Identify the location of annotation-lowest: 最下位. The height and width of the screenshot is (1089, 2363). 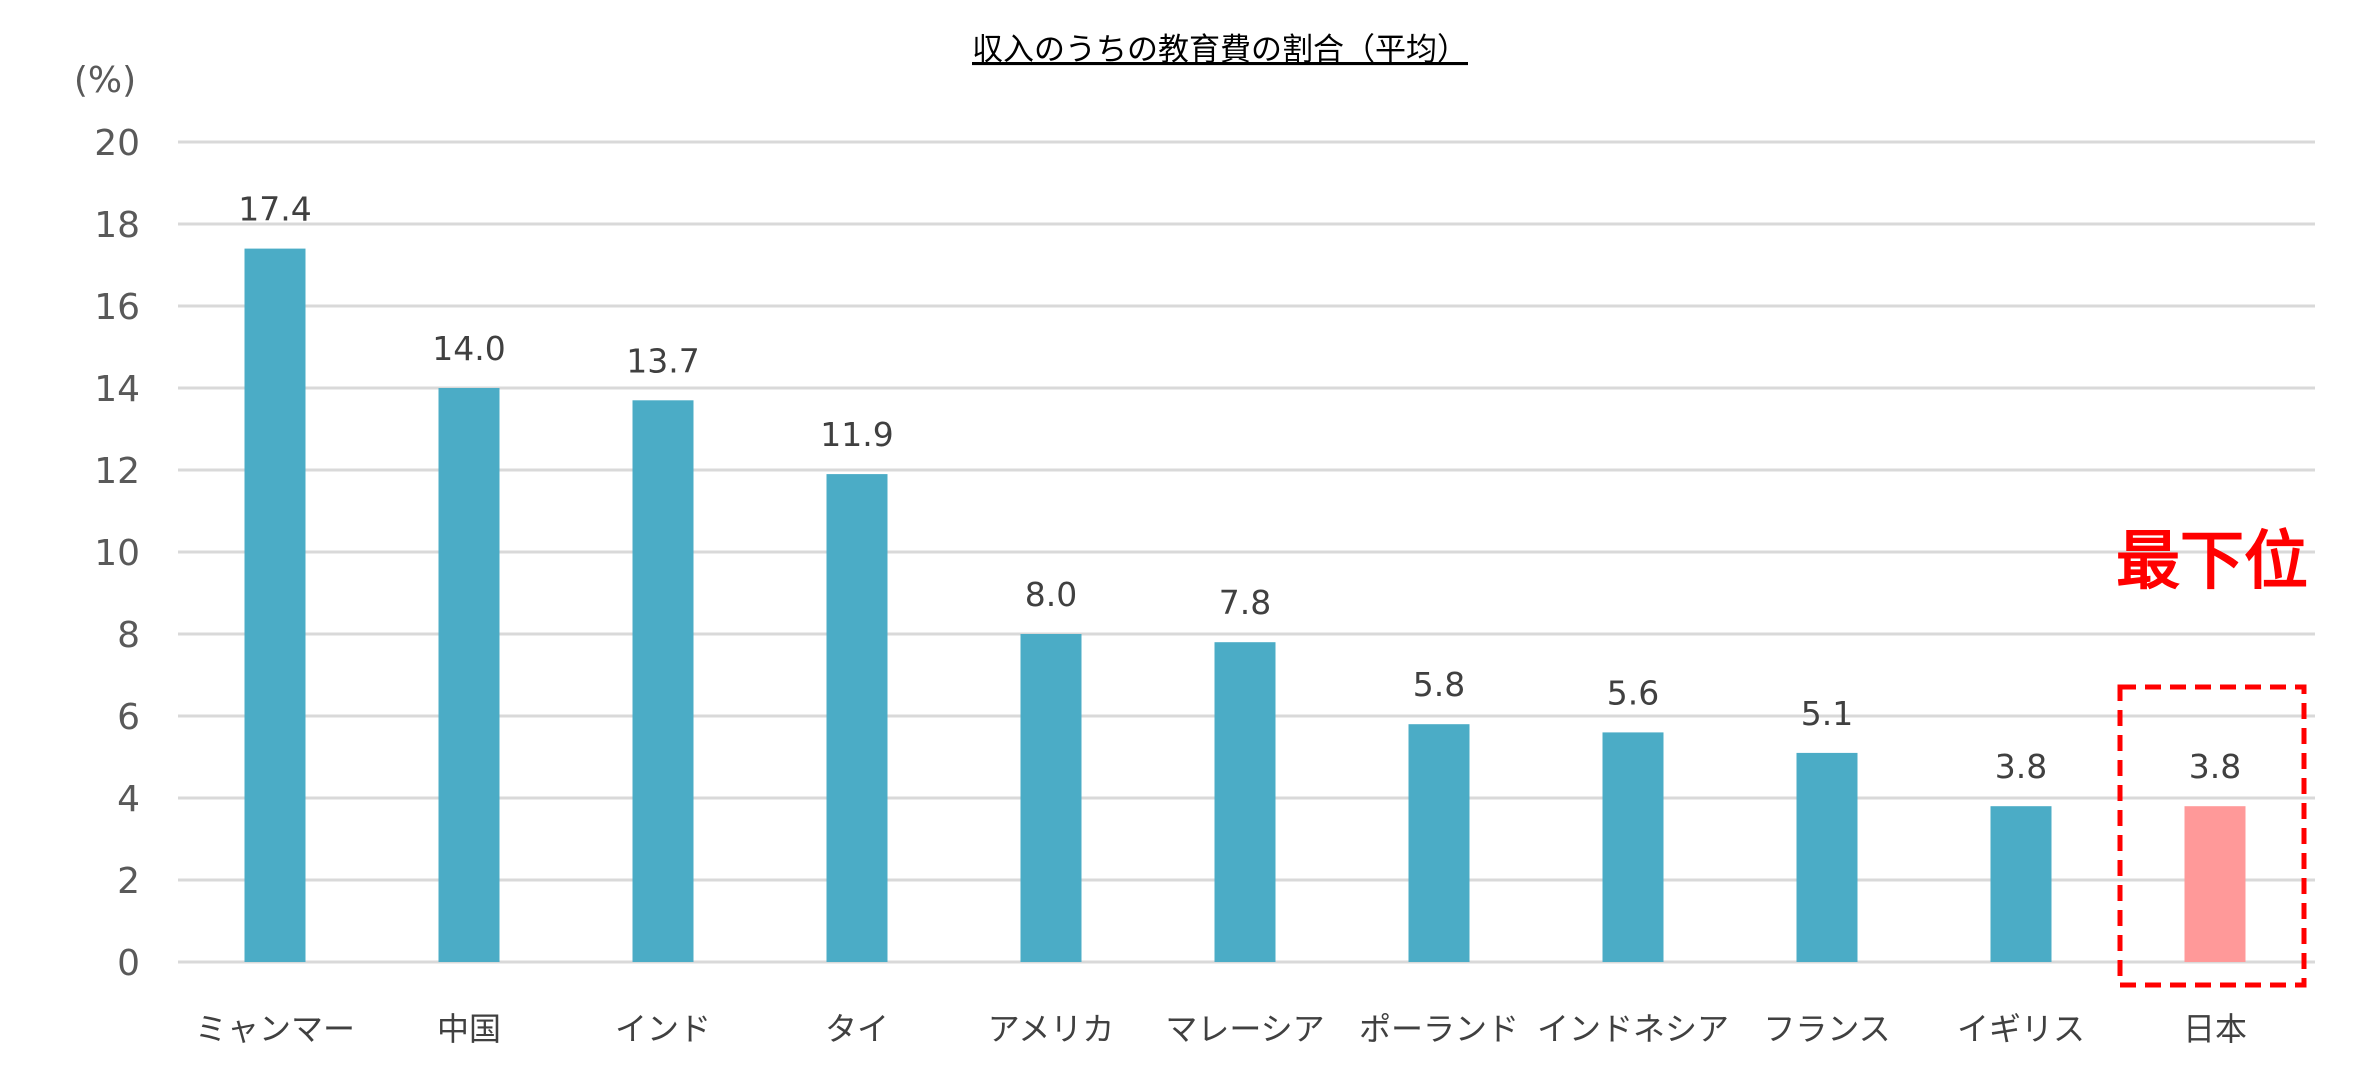
(2212, 562).